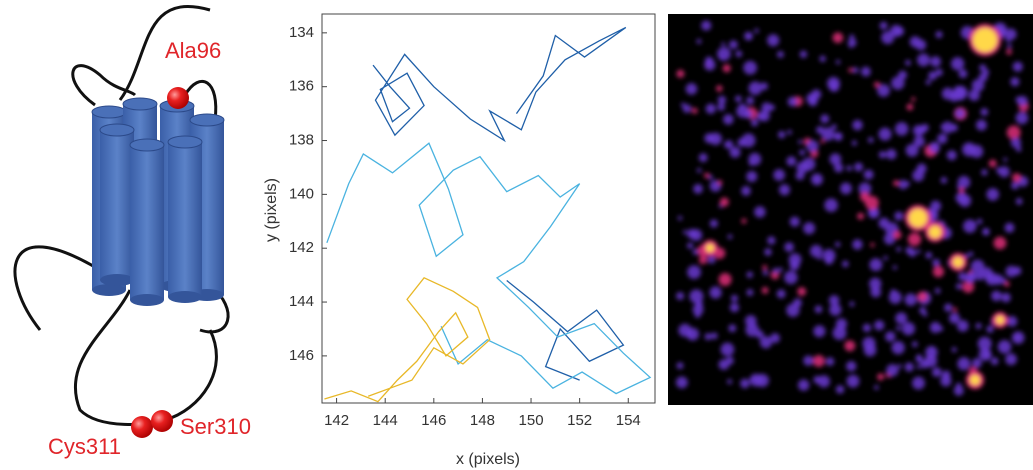 Image resolution: width=1033 pixels, height=470 pixels. Describe the element at coordinates (301, 193) in the screenshot. I see `y-tick-label: 140` at that location.